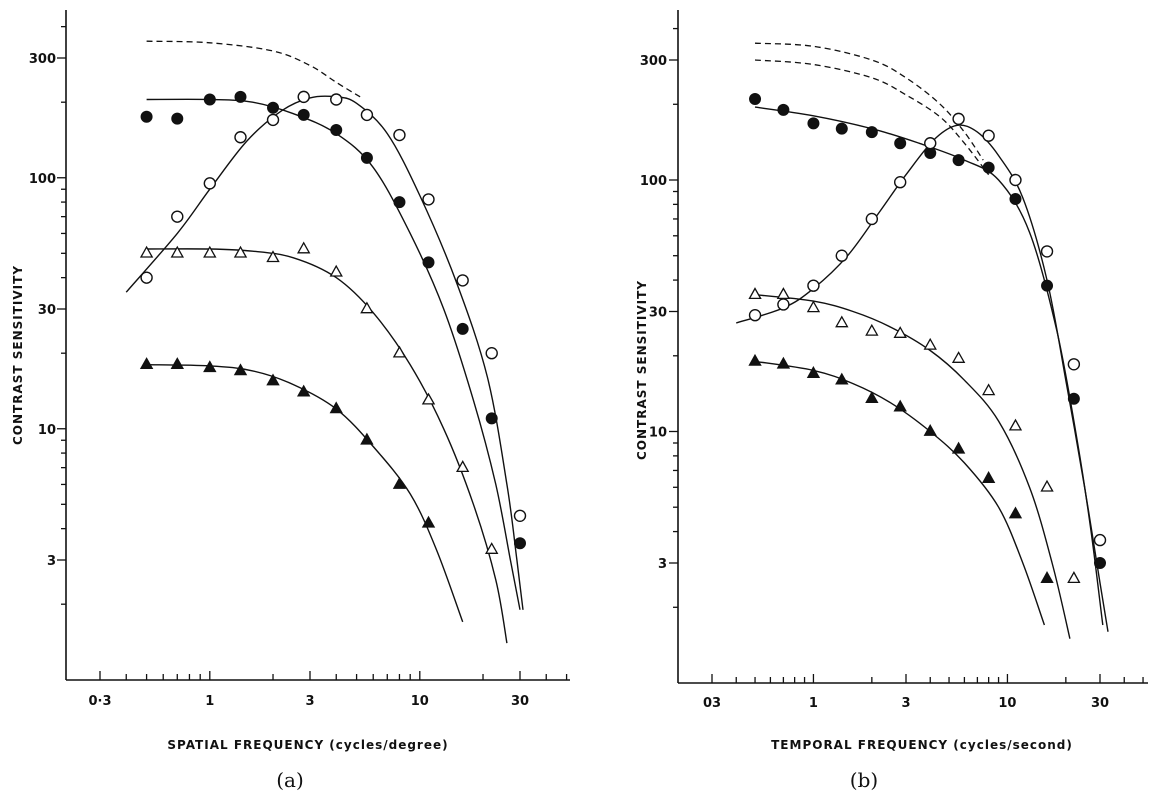  I want to click on y-tick-label-b: 100, so click(653, 181).